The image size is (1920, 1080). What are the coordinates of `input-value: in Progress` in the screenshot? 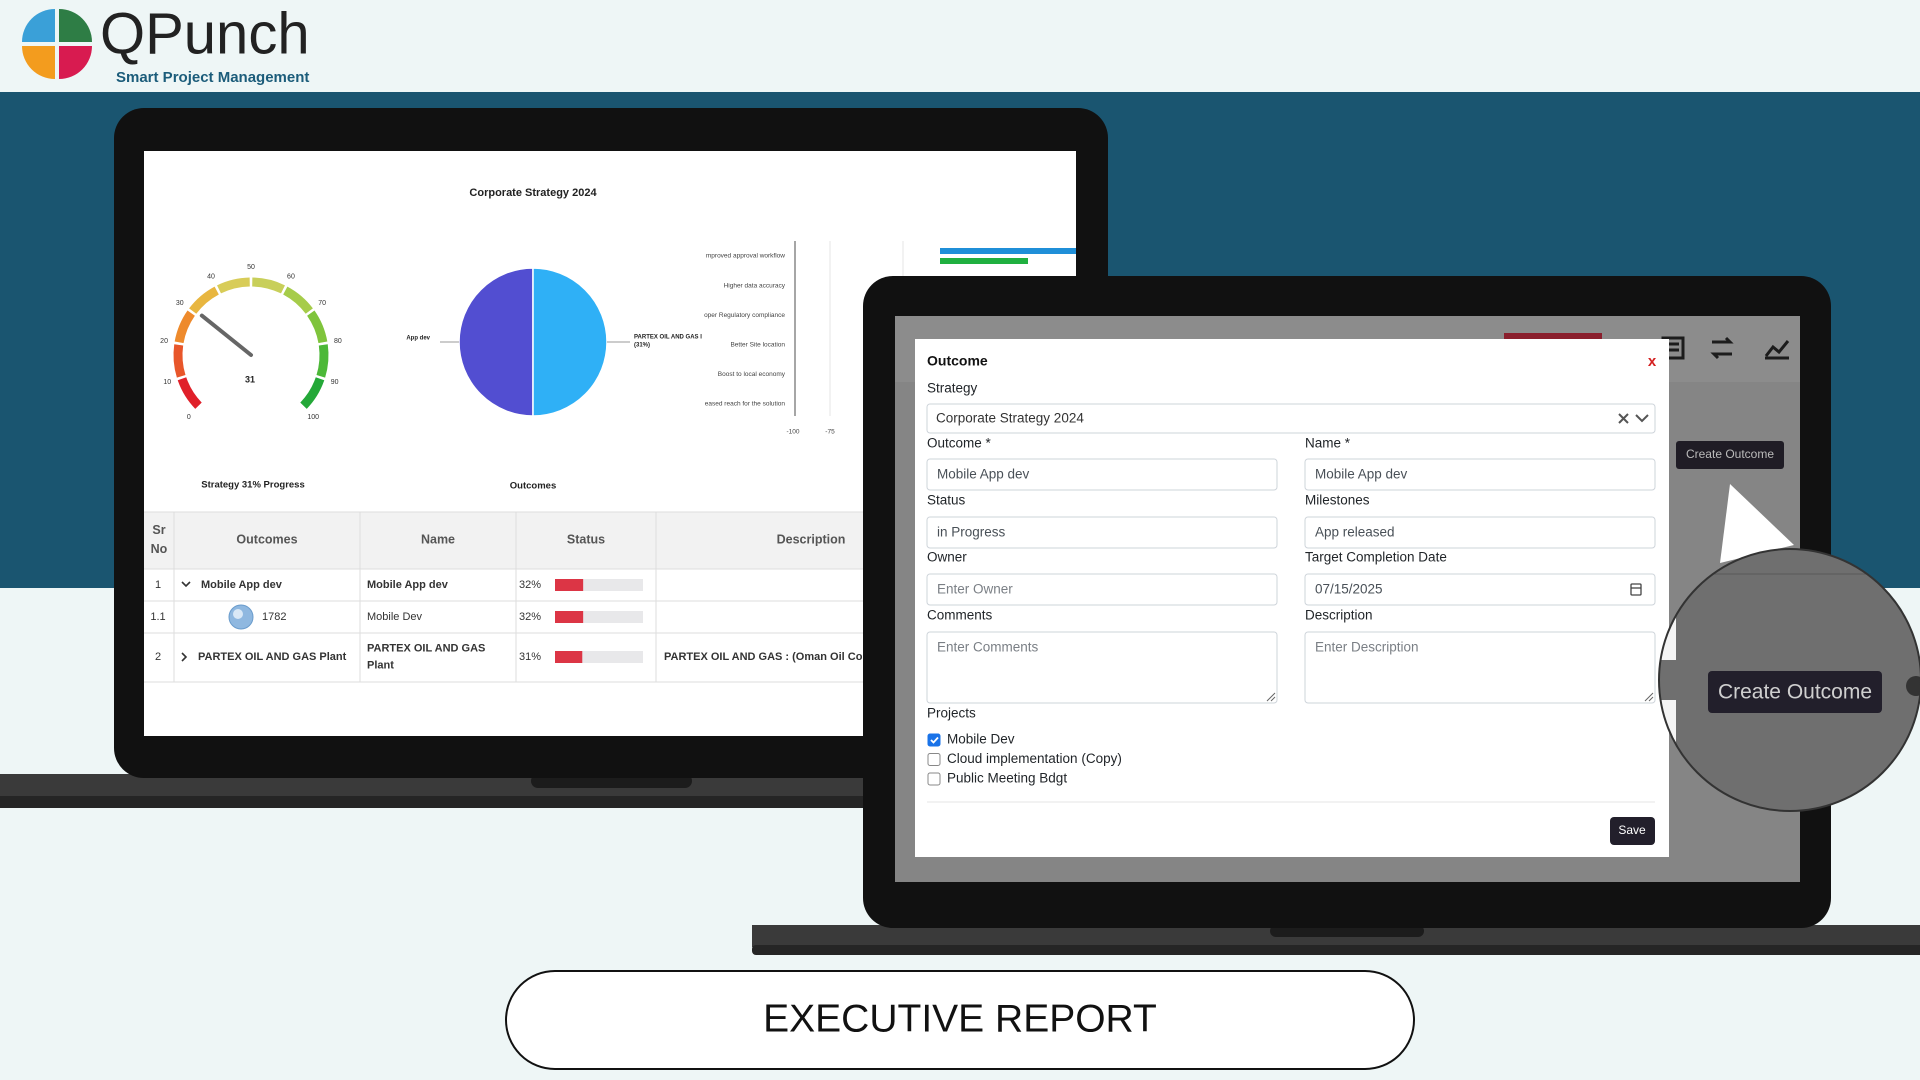 It's located at (971, 532).